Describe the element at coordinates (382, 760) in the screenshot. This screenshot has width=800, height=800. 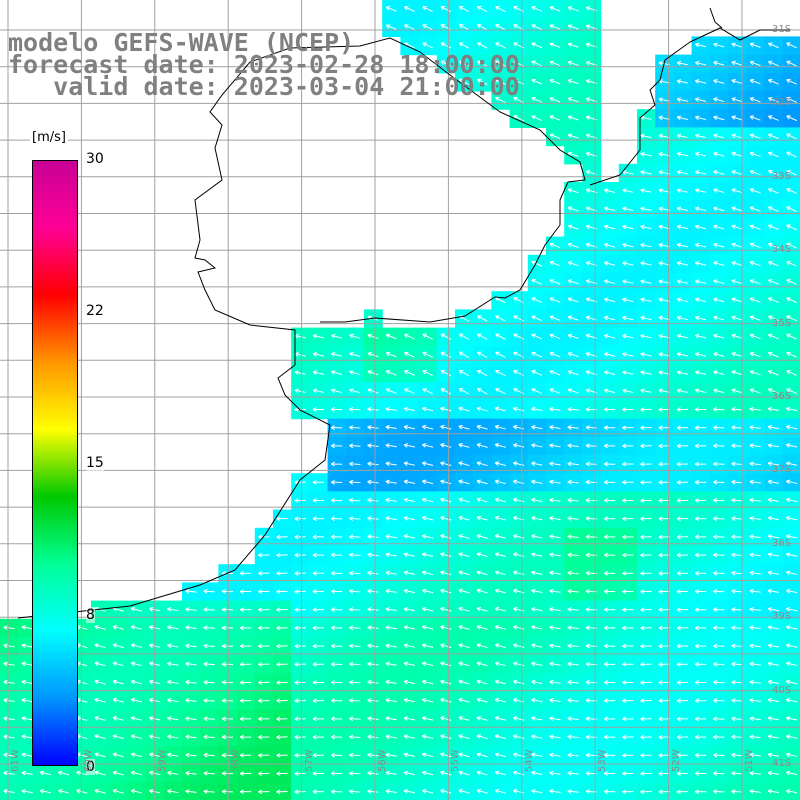
I see `longitude-label: 56W` at that location.